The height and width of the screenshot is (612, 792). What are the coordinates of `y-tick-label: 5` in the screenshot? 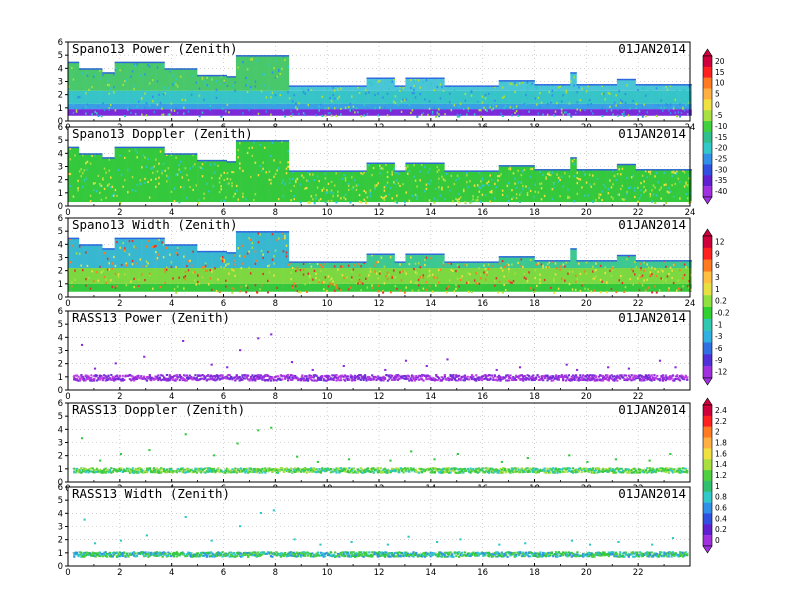 It's located at (60, 56).